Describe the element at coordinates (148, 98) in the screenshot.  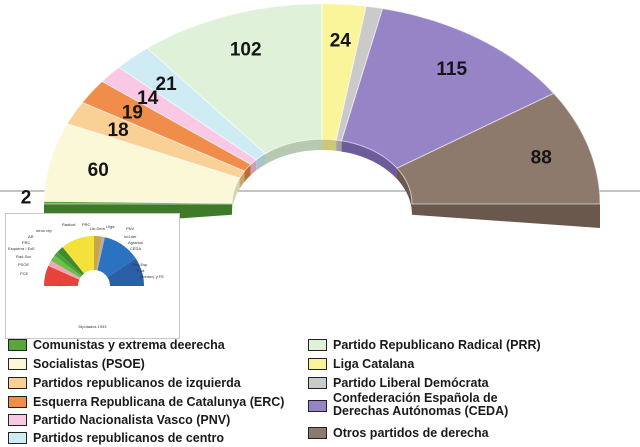
I see `seat-label-5: 14` at that location.